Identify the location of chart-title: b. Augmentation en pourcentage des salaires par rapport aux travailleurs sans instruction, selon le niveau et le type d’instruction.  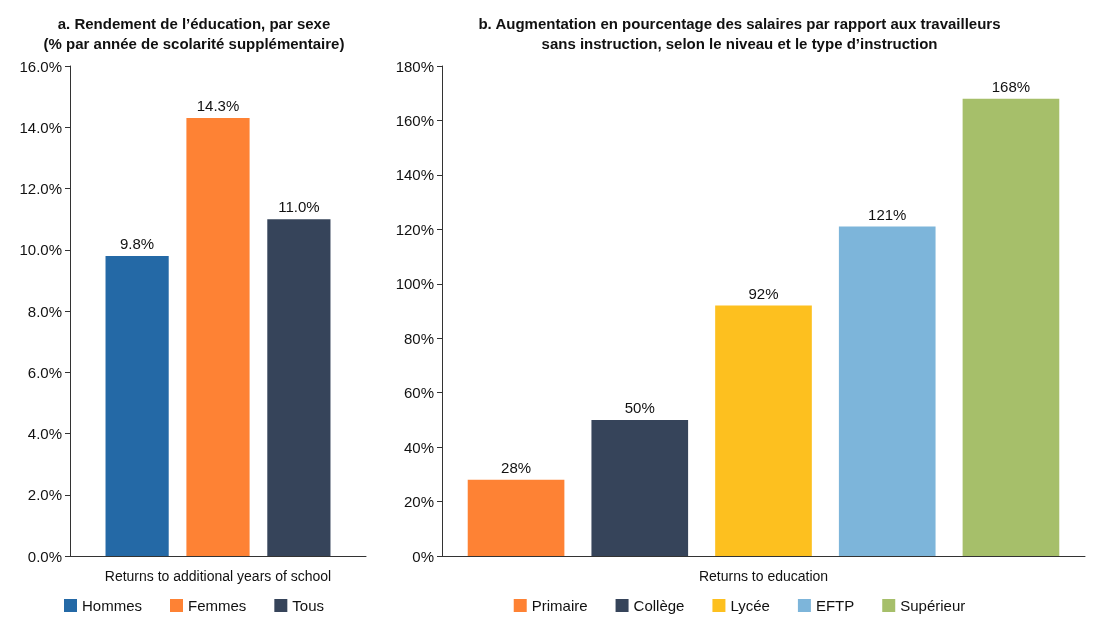
(739, 33).